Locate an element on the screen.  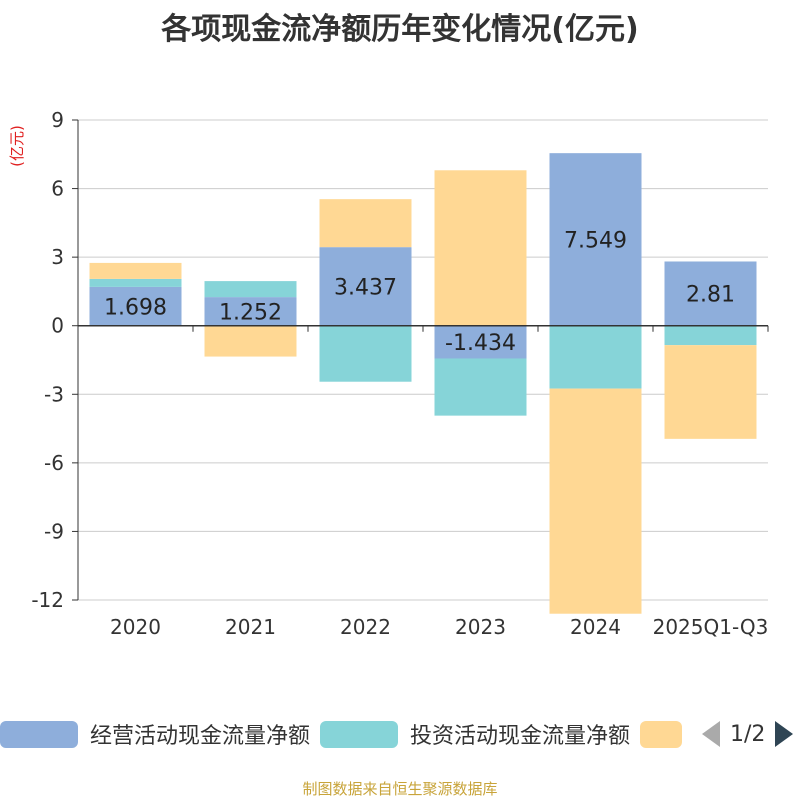
y-tick-label: -9 is located at coordinates (54, 531).